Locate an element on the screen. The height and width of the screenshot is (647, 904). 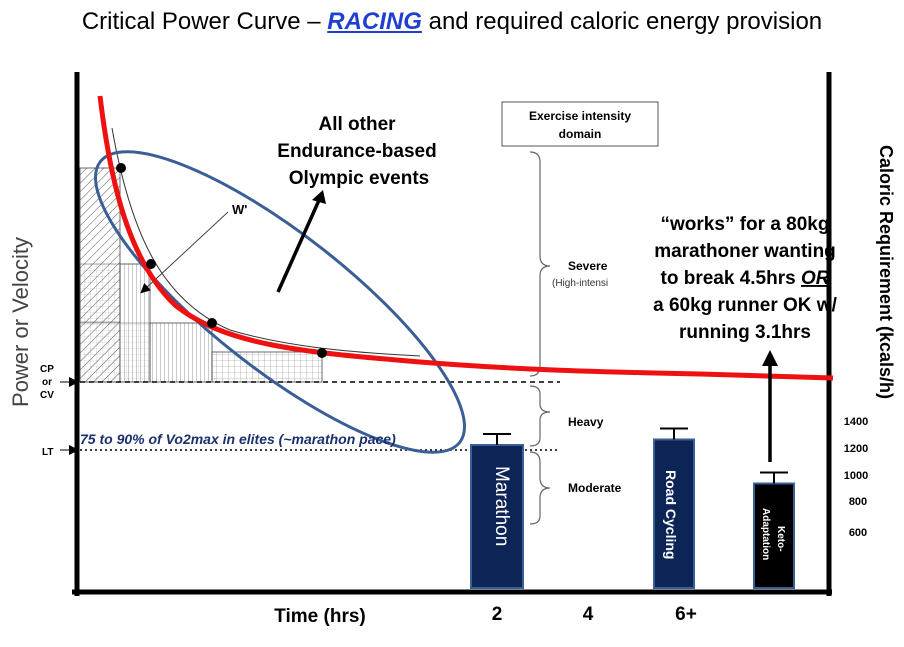
keto-note-5: running 3.1hrs is located at coordinates (745, 332).